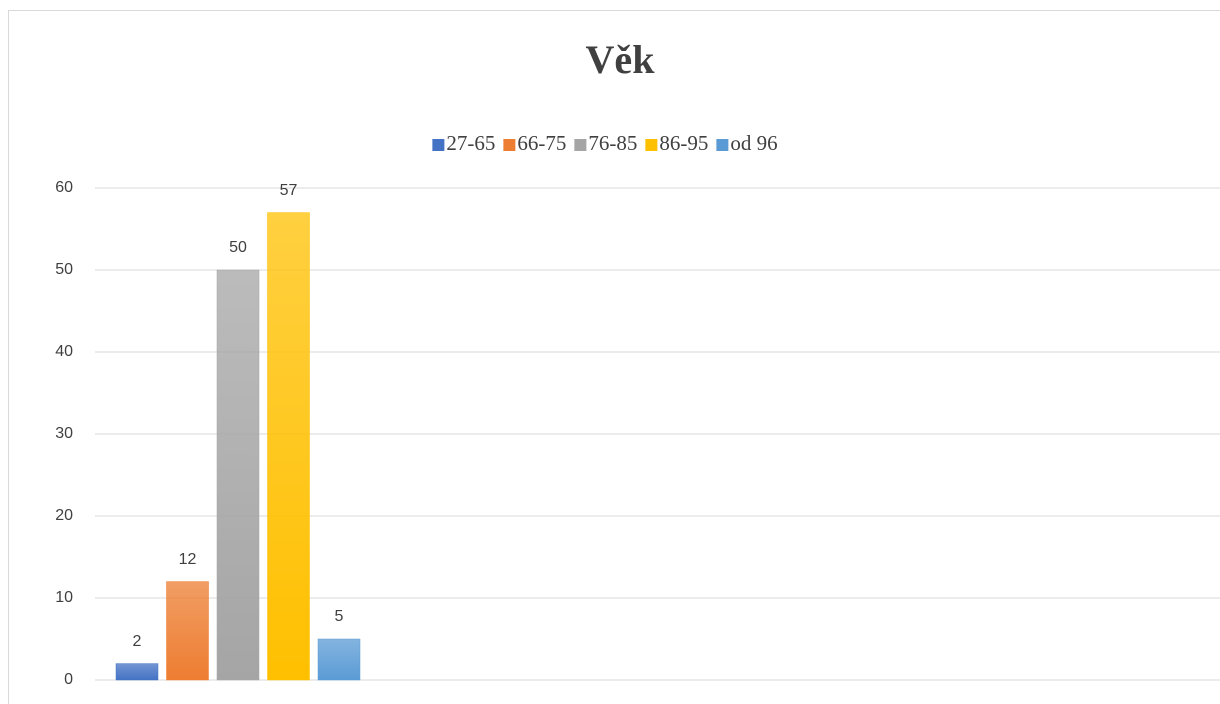 The image size is (1220, 704). Describe the element at coordinates (64, 351) in the screenshot. I see `y-tick-label: 40` at that location.